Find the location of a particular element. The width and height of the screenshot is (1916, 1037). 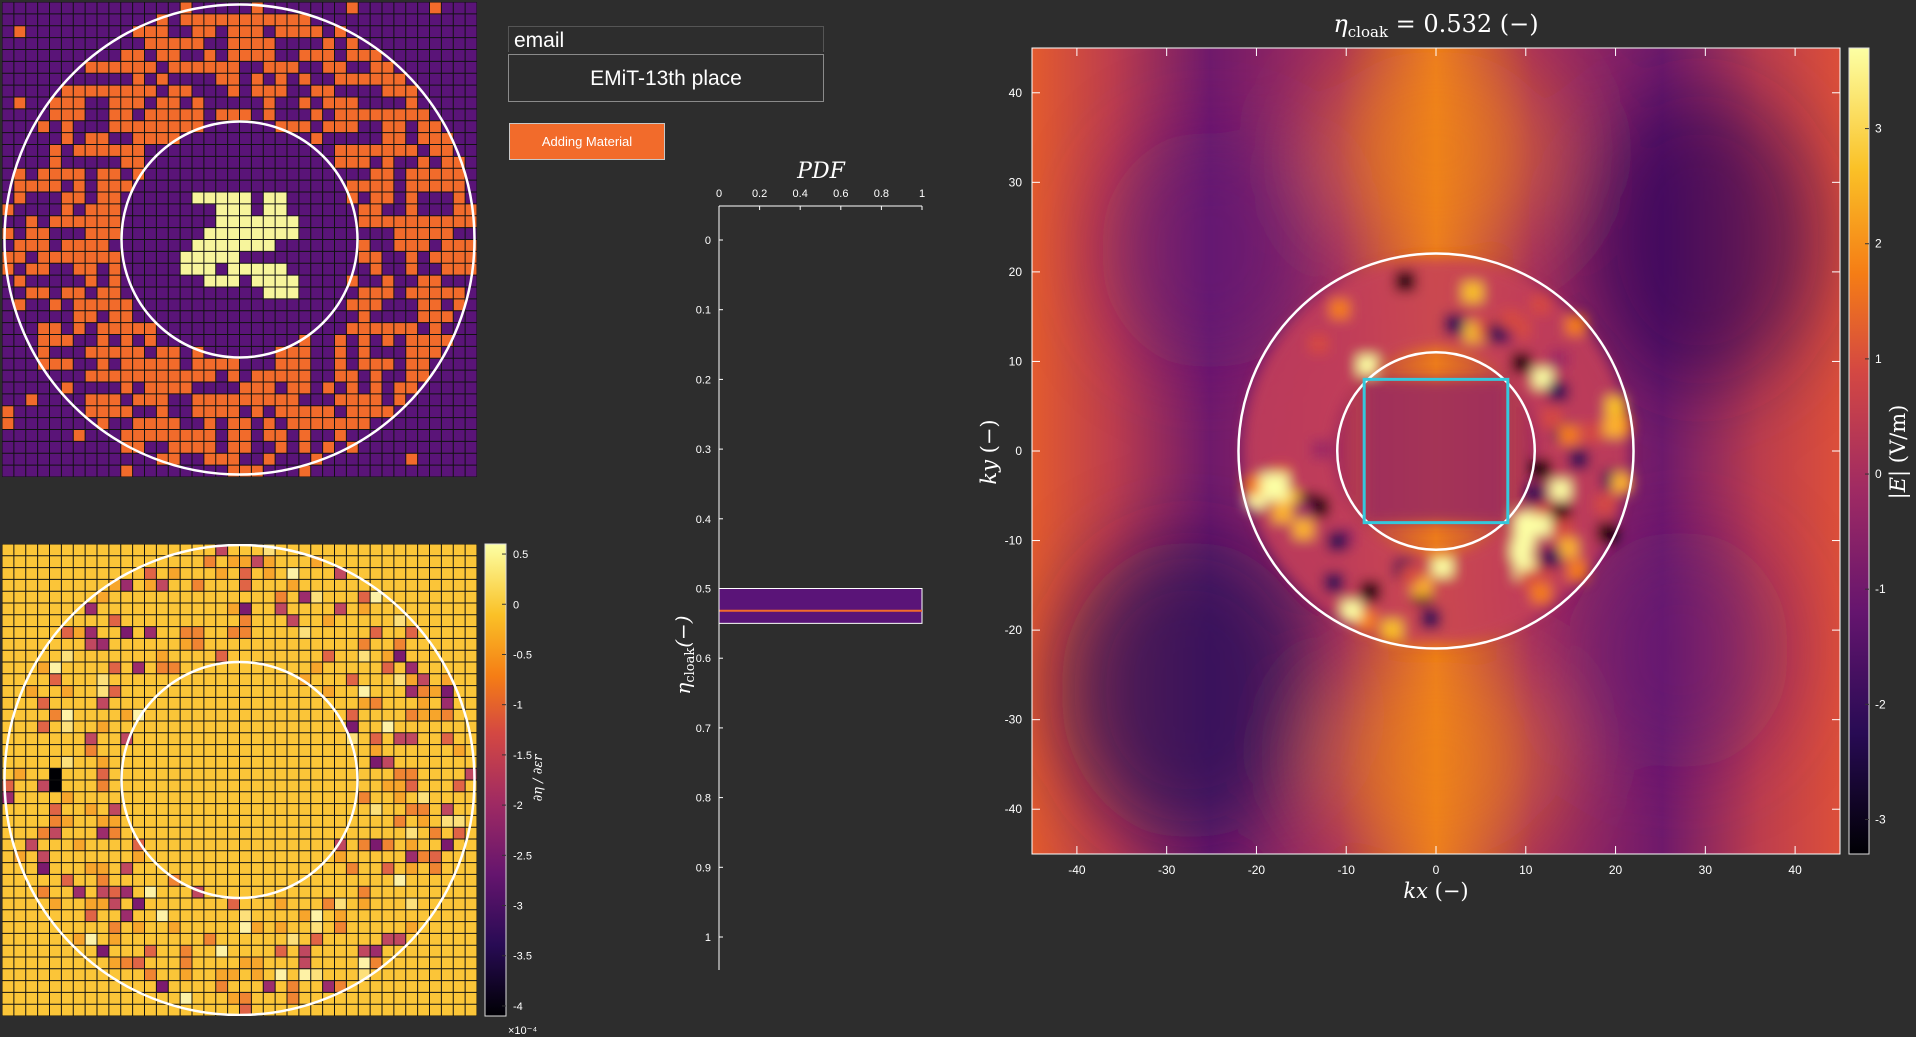

field-hotspot is located at coordinates (1430, 618).